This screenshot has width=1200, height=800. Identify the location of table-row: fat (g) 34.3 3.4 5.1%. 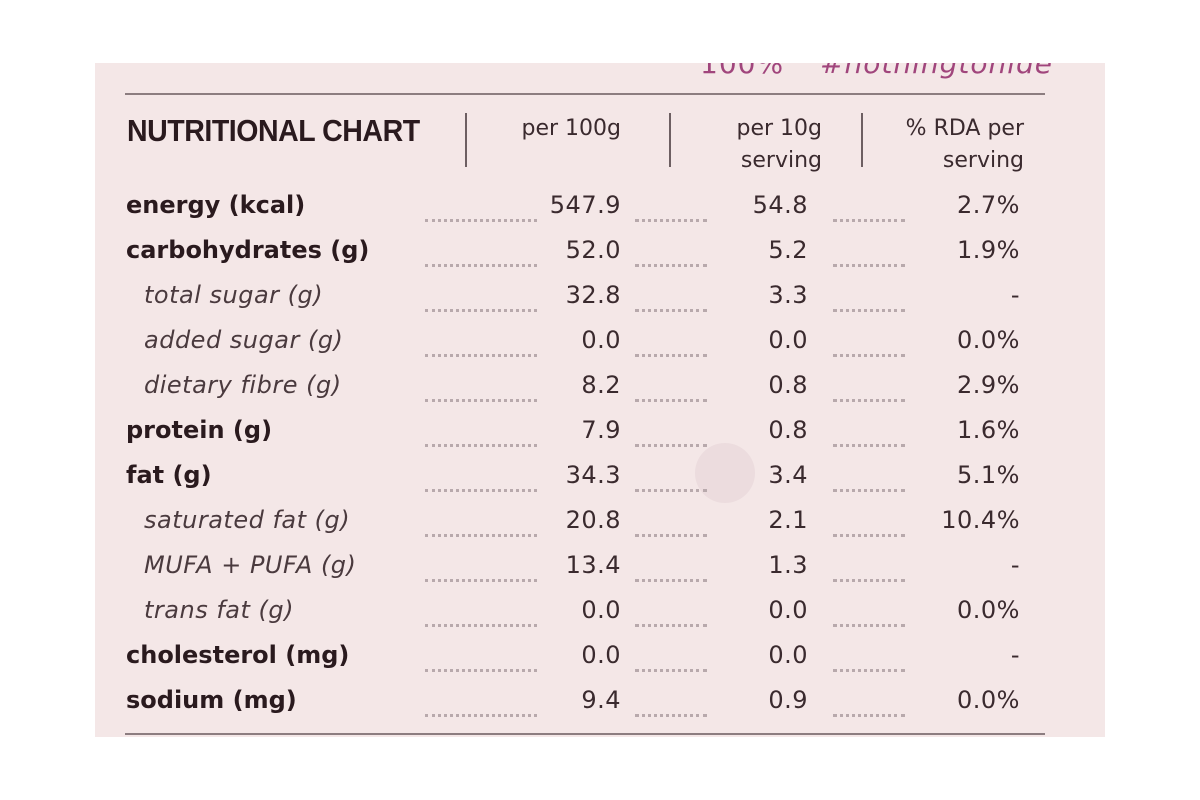
(600, 479).